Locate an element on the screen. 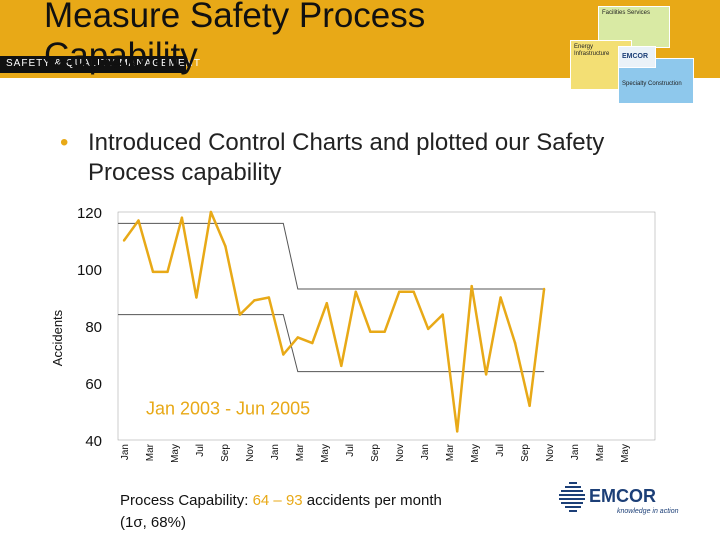 This screenshot has width=720, height=540. footer-dash: – is located at coordinates (277, 500).